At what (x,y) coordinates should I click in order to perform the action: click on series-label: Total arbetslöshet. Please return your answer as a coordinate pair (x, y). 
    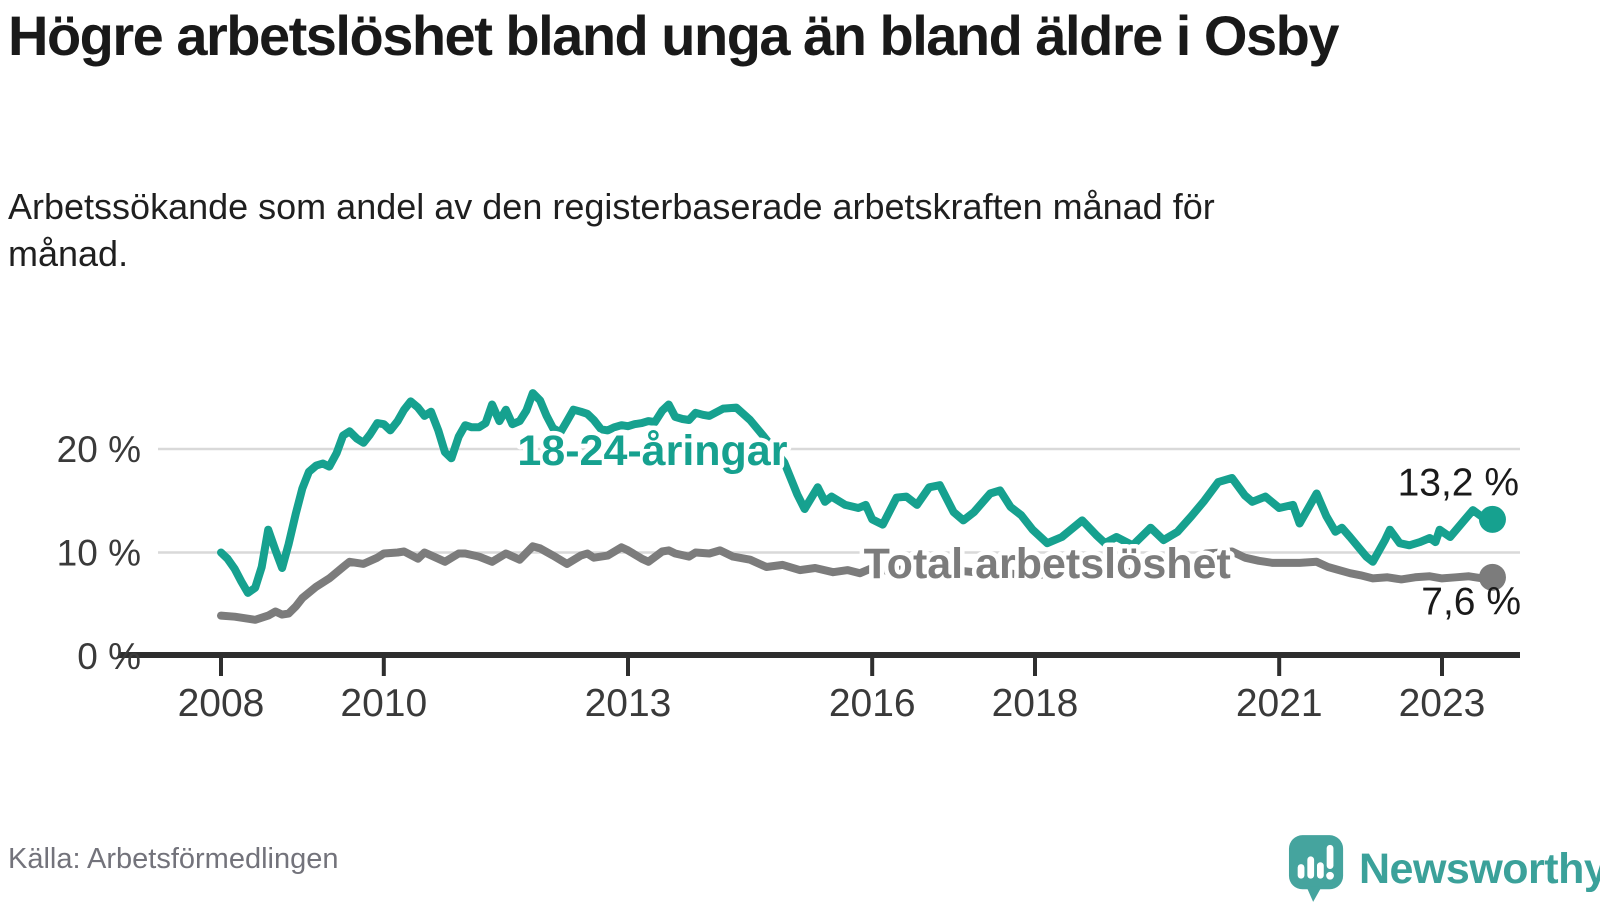
    Looking at the image, I should click on (1047, 564).